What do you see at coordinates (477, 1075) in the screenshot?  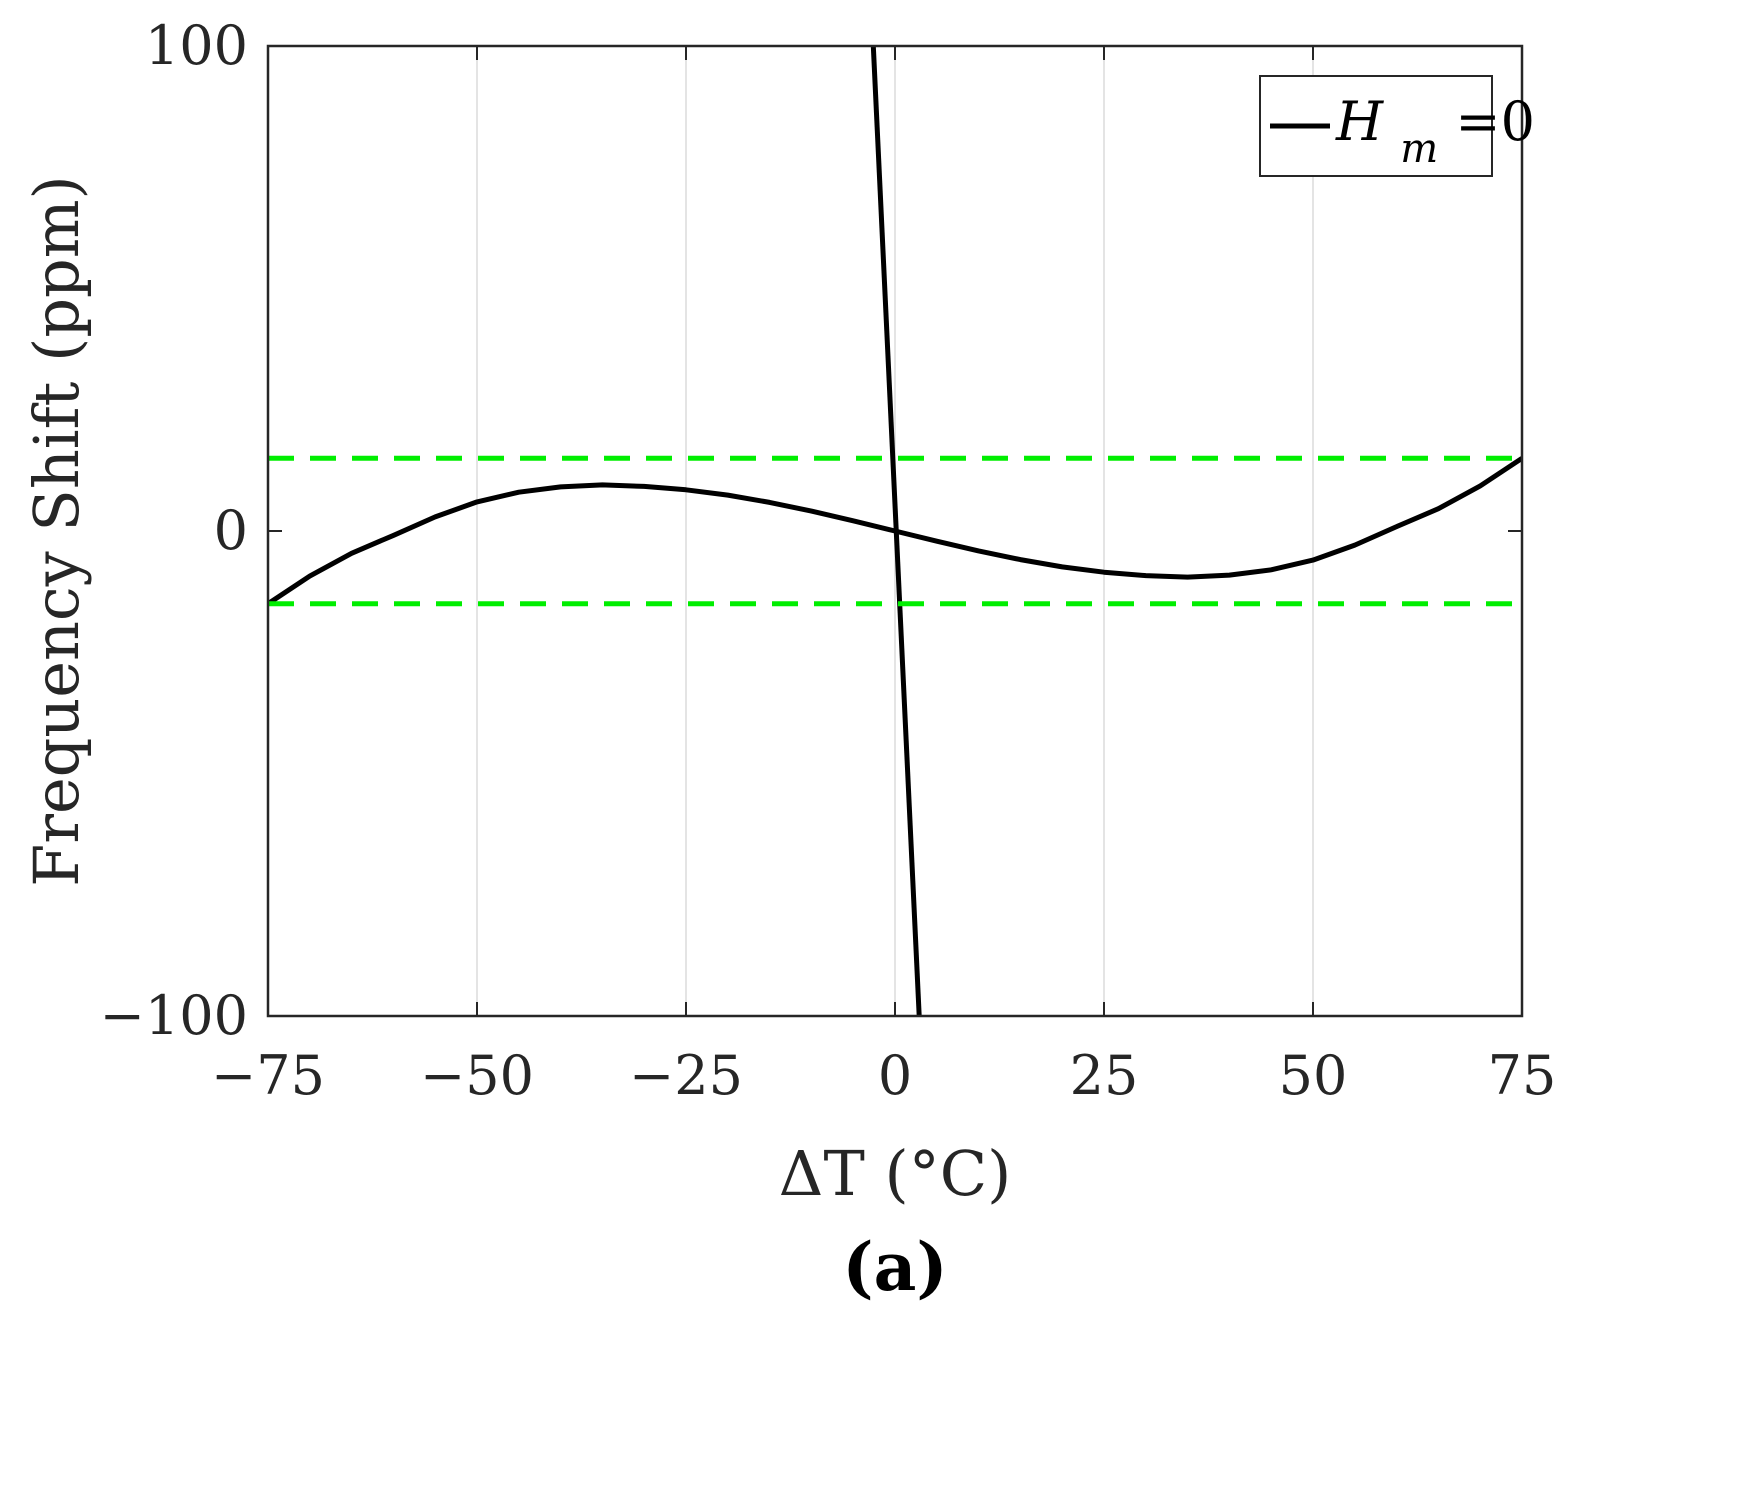 I see `x-tick-label-1: −50` at bounding box center [477, 1075].